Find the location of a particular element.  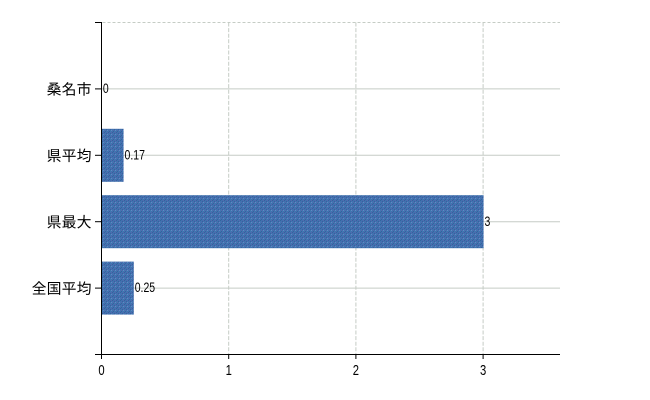

svg-text: 0.25 is located at coordinates (145, 288).